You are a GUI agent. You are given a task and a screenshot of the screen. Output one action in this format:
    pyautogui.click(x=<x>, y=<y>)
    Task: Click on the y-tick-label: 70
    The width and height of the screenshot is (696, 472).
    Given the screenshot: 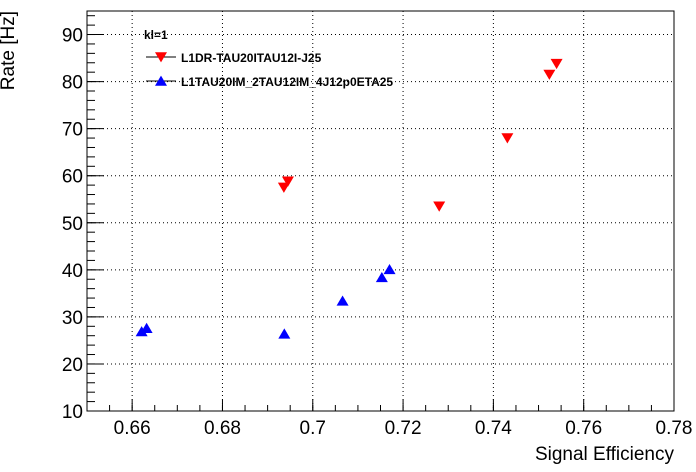 What is the action you would take?
    pyautogui.click(x=72, y=130)
    